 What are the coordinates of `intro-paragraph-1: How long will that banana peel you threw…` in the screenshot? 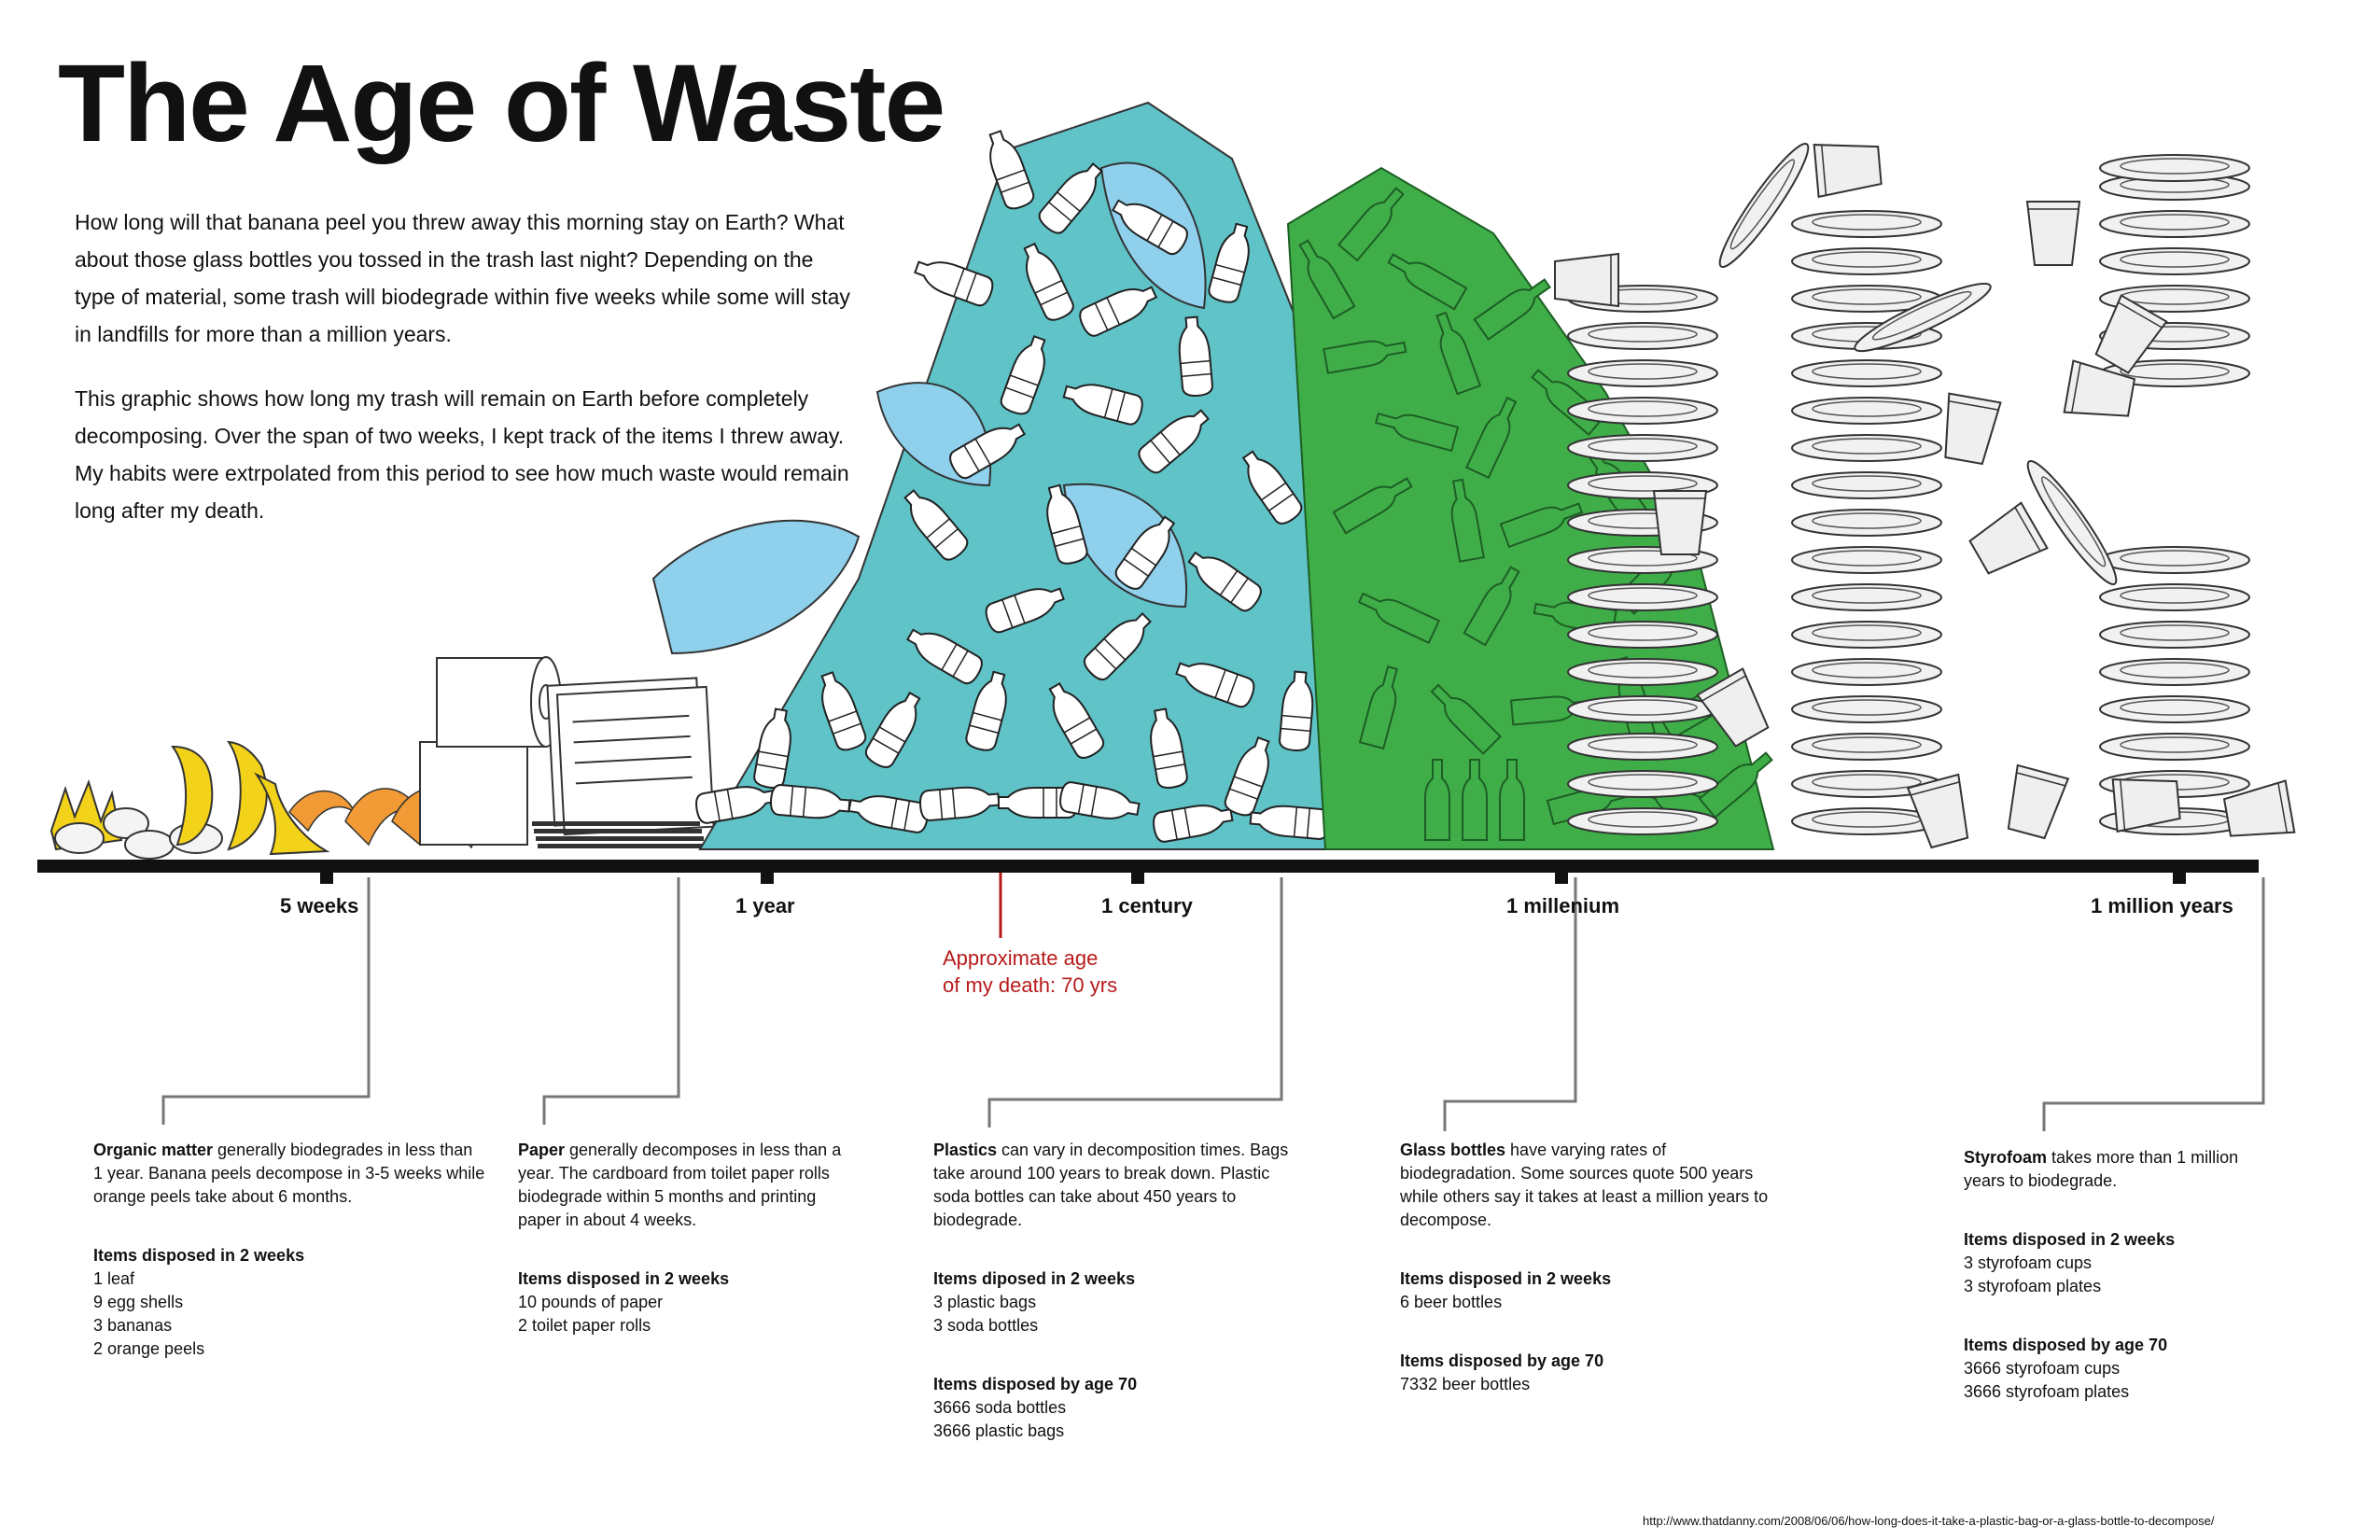 It's located at (462, 278).